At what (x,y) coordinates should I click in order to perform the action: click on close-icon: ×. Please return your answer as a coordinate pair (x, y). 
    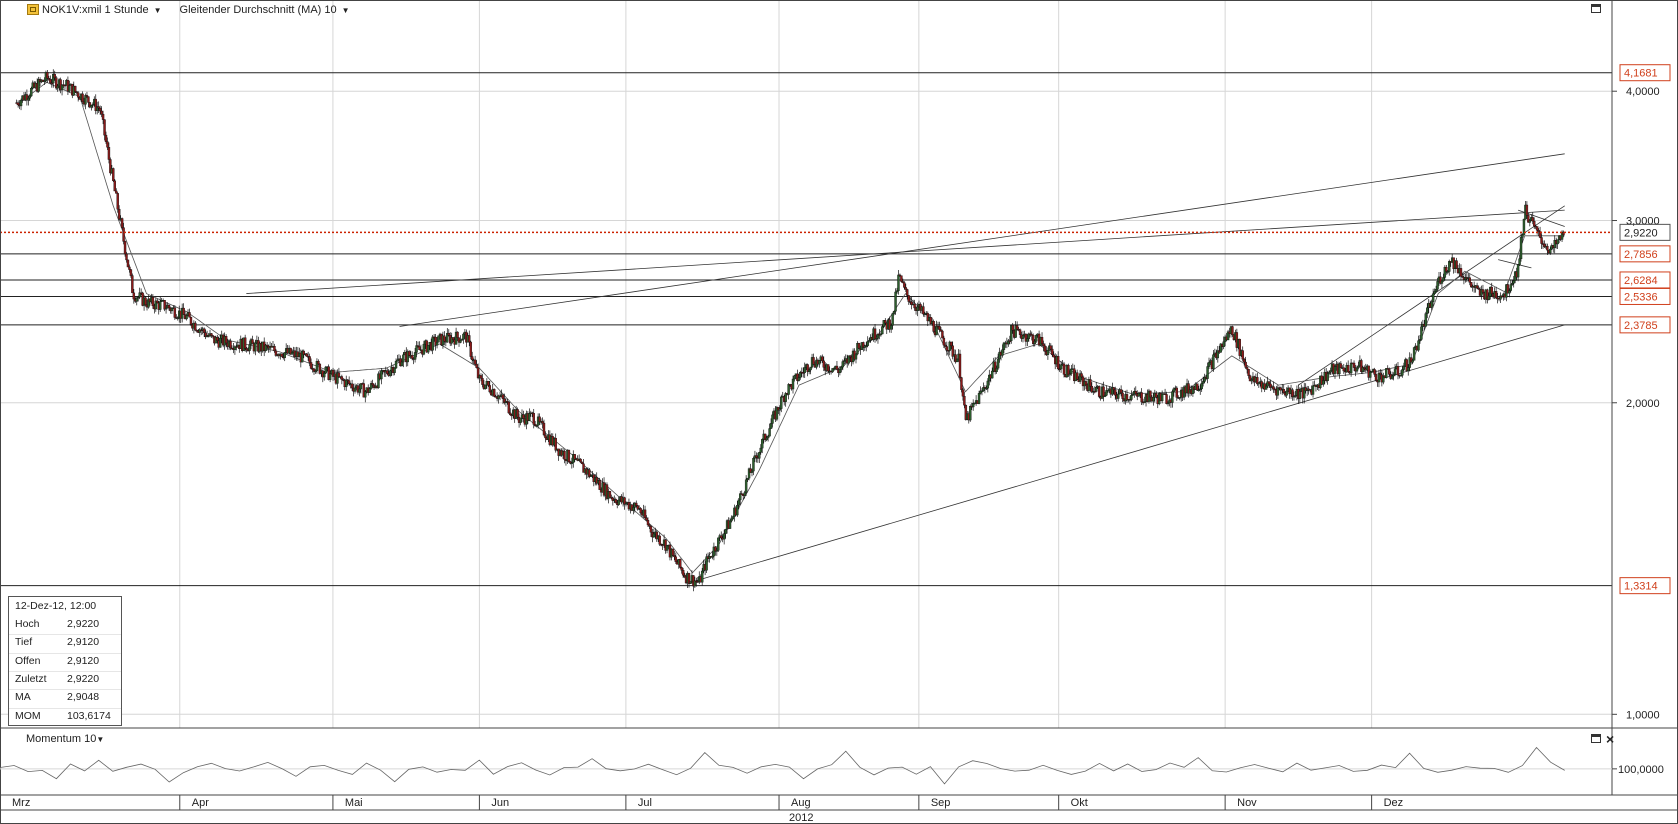
    Looking at the image, I should click on (1610, 739).